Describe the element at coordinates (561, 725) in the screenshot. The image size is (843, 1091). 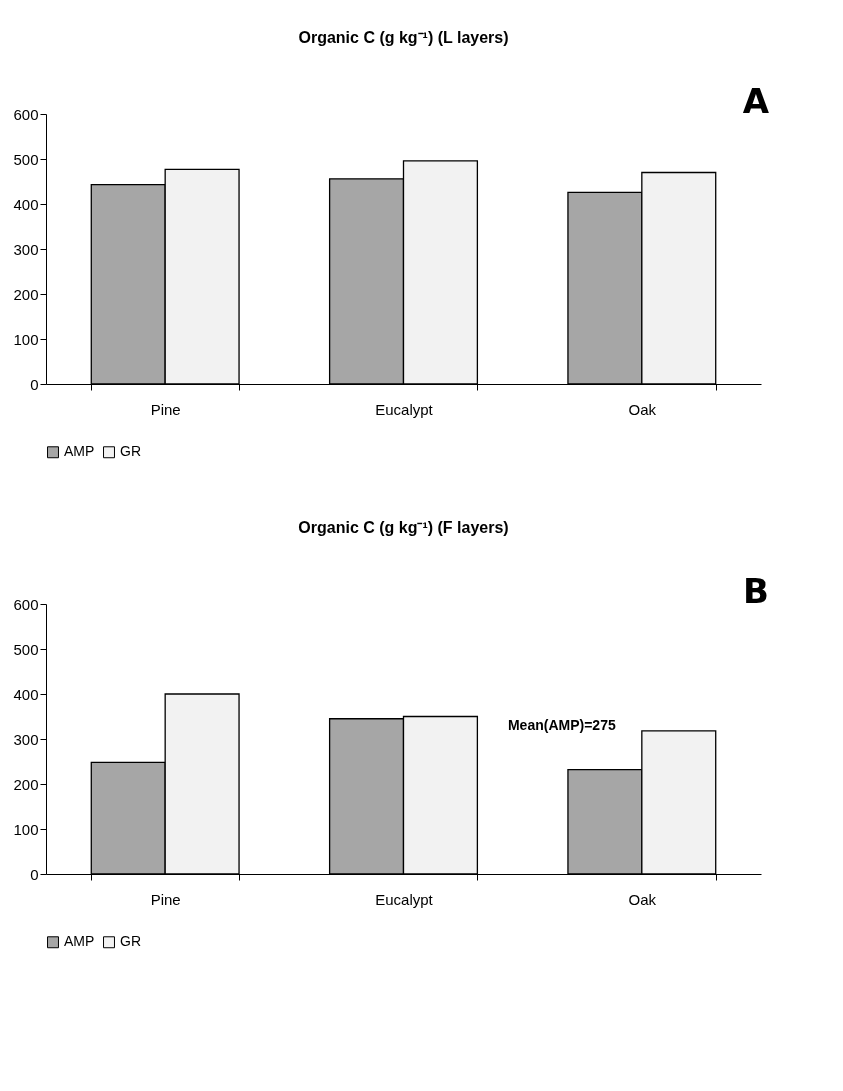
I see `annotation: Mean(AMP)=275` at that location.